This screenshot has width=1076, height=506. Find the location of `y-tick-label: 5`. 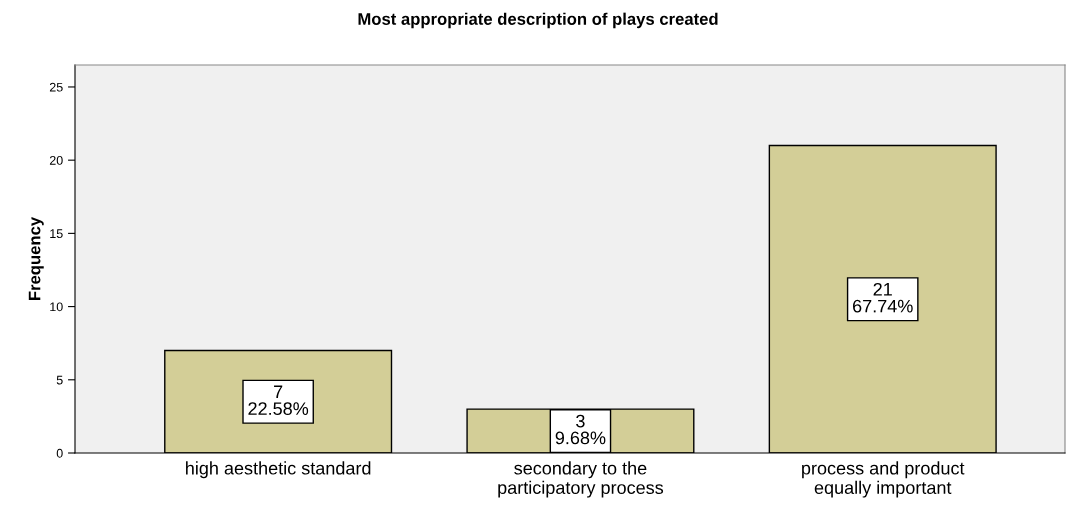

y-tick-label: 5 is located at coordinates (59, 380).